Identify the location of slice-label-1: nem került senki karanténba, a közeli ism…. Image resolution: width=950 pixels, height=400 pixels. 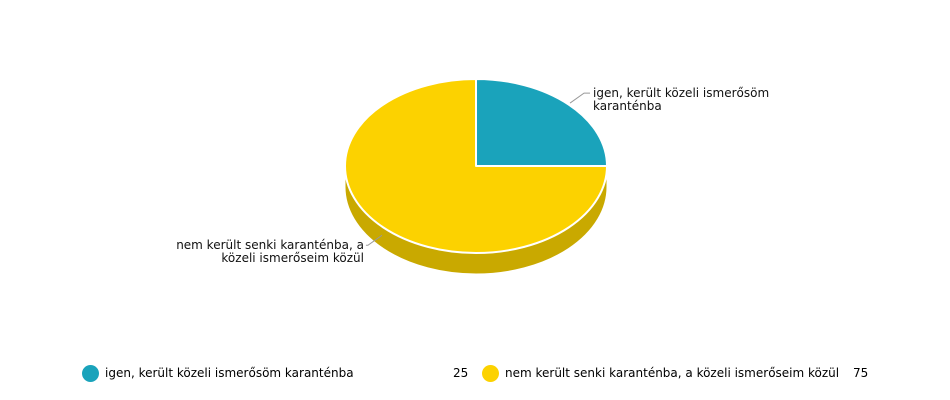
(270, 251).